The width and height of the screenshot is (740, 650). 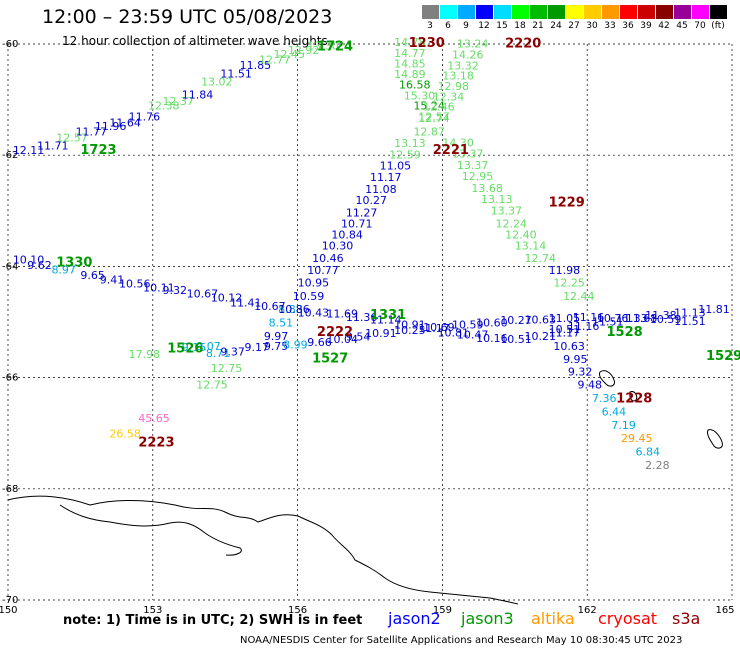 I want to click on wave-height-point: 15.24, so click(x=429, y=106).